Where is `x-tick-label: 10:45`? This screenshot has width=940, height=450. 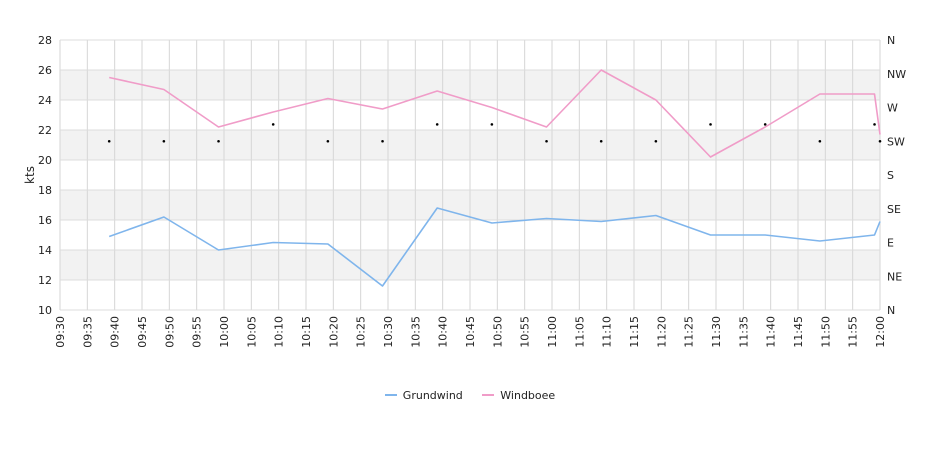
x-tick-label: 10:45 is located at coordinates (470, 332).